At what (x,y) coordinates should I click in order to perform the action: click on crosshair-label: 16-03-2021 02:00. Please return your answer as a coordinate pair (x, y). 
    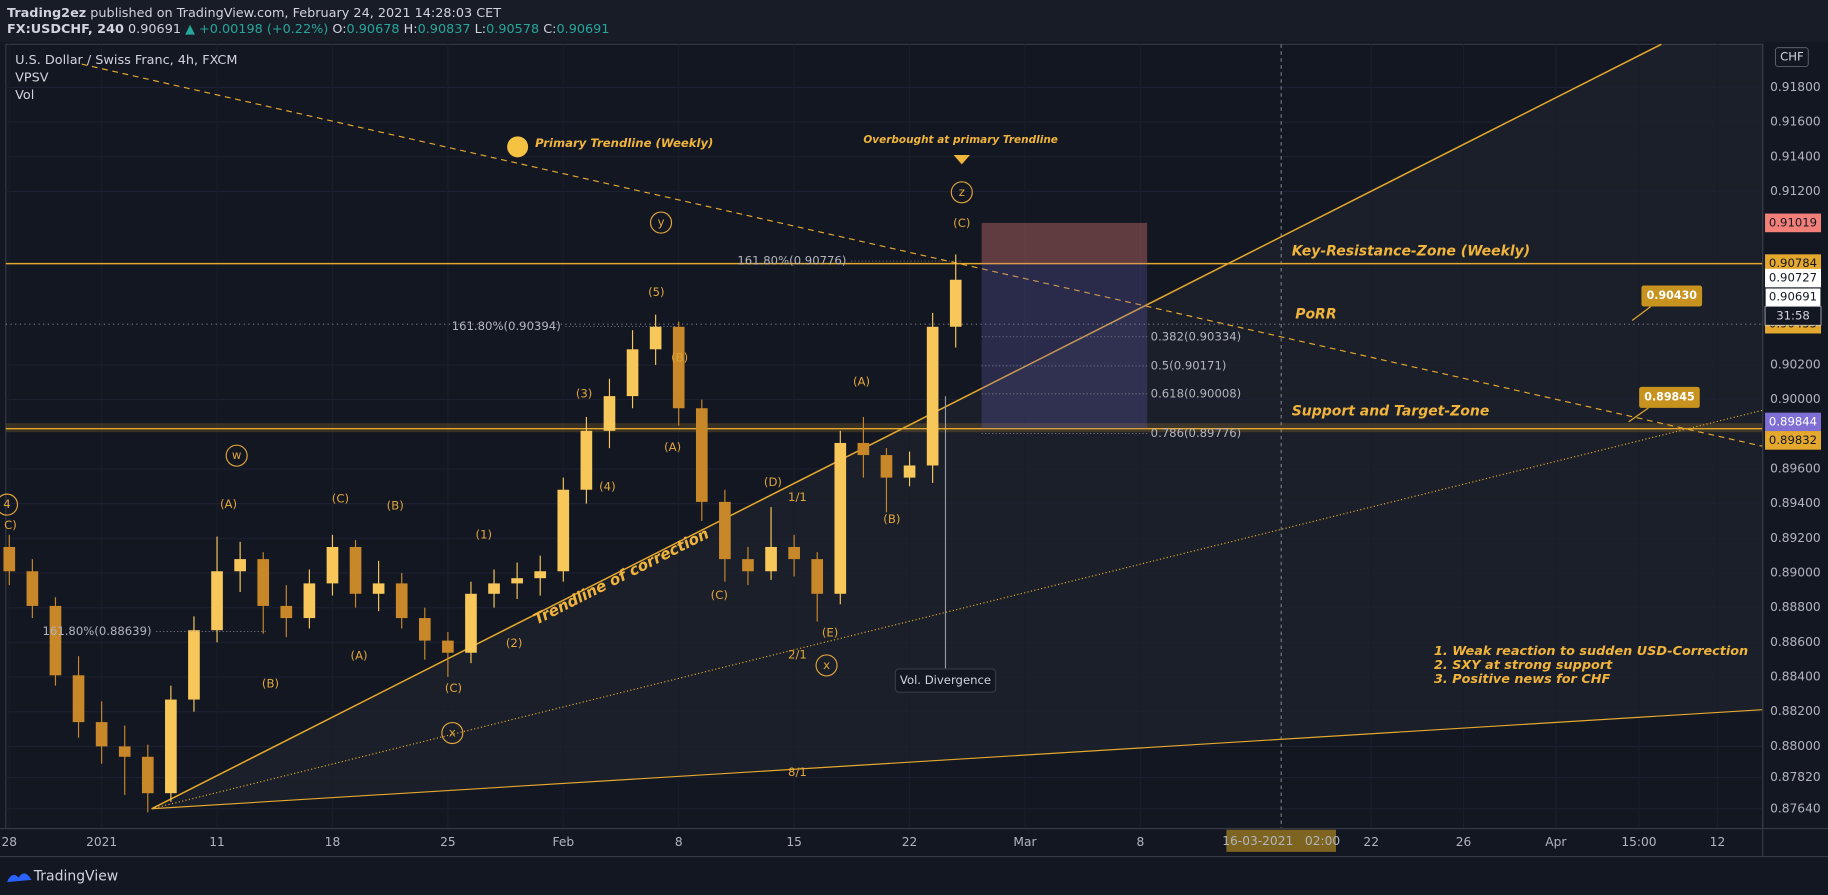
    Looking at the image, I should click on (1281, 841).